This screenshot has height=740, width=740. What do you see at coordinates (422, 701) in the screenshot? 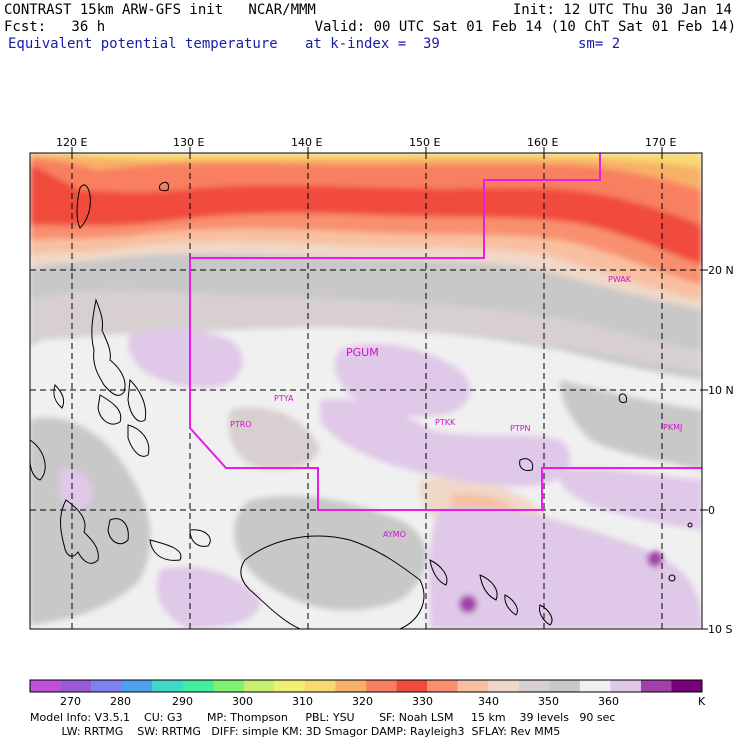
I see `colorbar-label: 330` at bounding box center [422, 701].